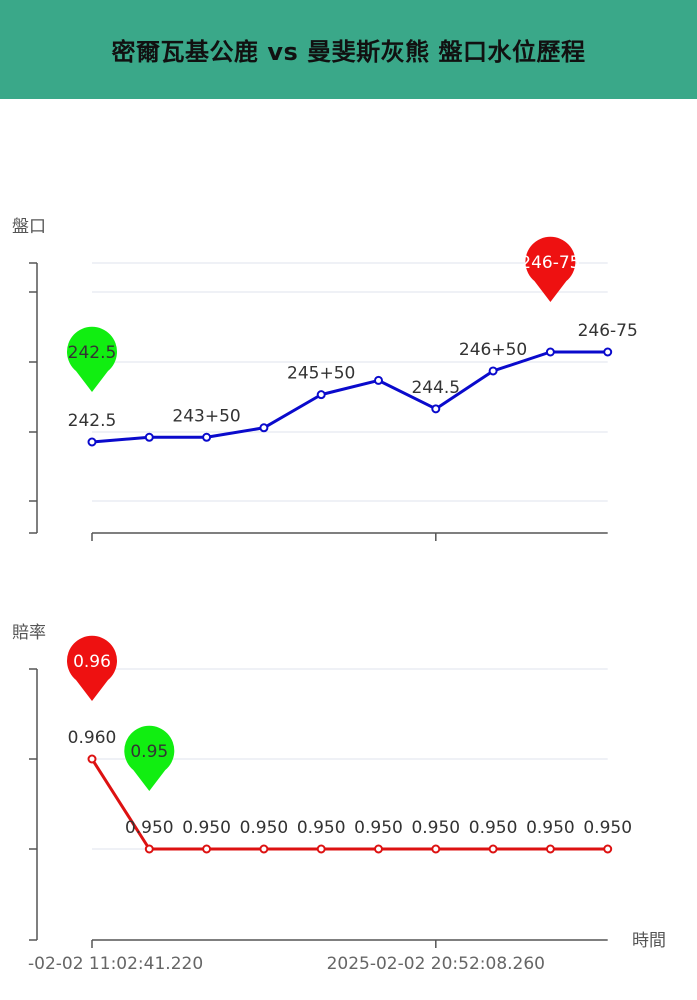 This screenshot has height=1000, width=697. What do you see at coordinates (378, 828) in the screenshot?
I see `data-label-1-5: 0.950` at bounding box center [378, 828].